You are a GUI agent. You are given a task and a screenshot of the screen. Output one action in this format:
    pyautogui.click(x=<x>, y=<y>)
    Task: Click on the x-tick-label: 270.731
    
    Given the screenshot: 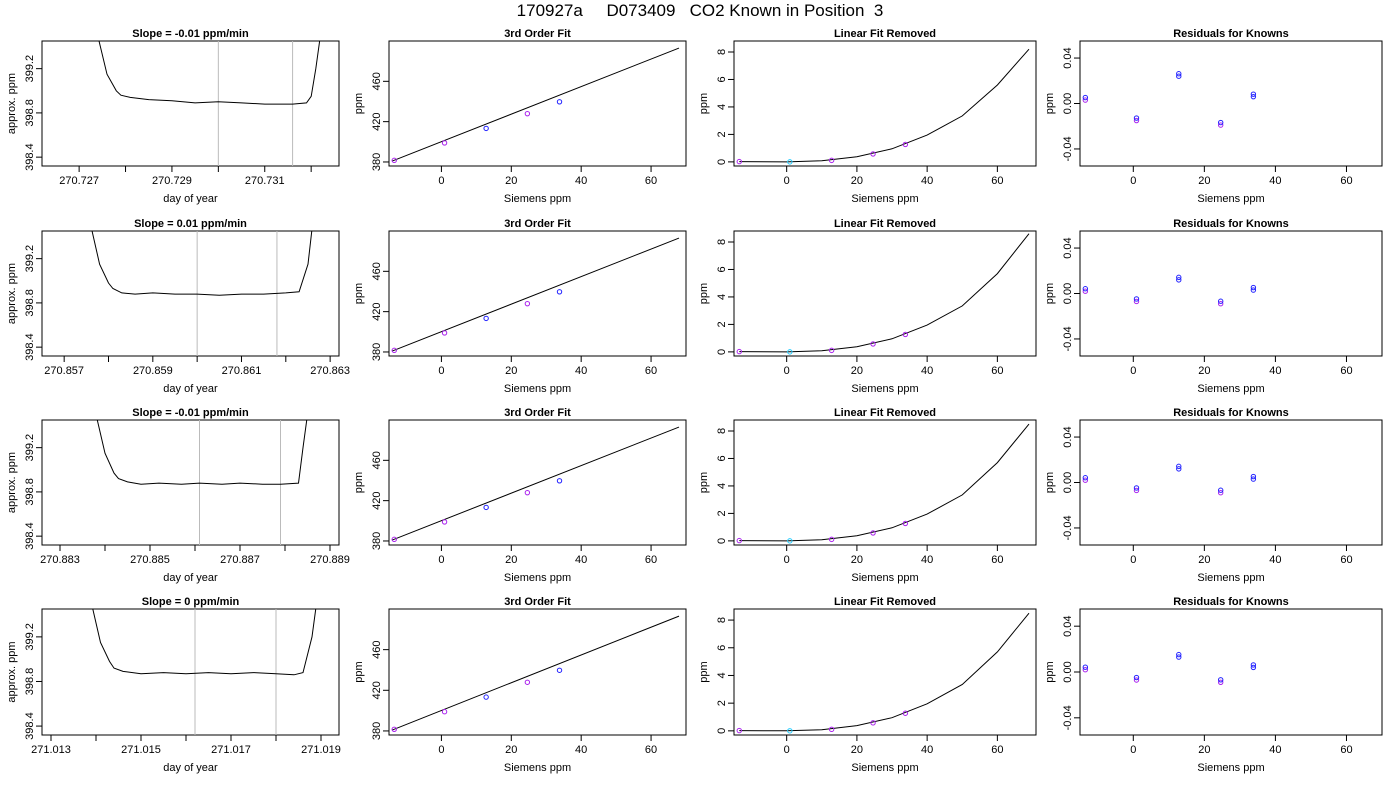 What is the action you would take?
    pyautogui.click(x=265, y=181)
    